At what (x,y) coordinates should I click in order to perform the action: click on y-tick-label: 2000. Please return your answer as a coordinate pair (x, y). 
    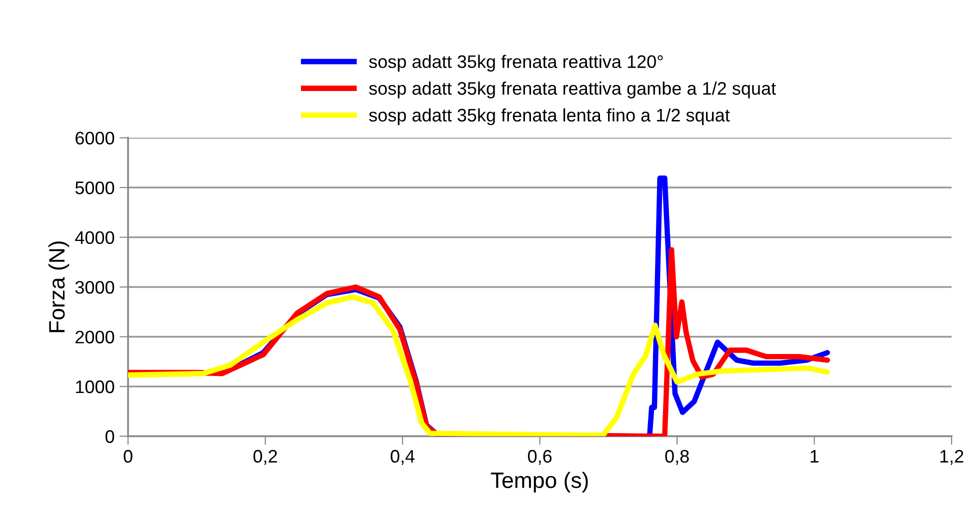
    Looking at the image, I should click on (95, 337).